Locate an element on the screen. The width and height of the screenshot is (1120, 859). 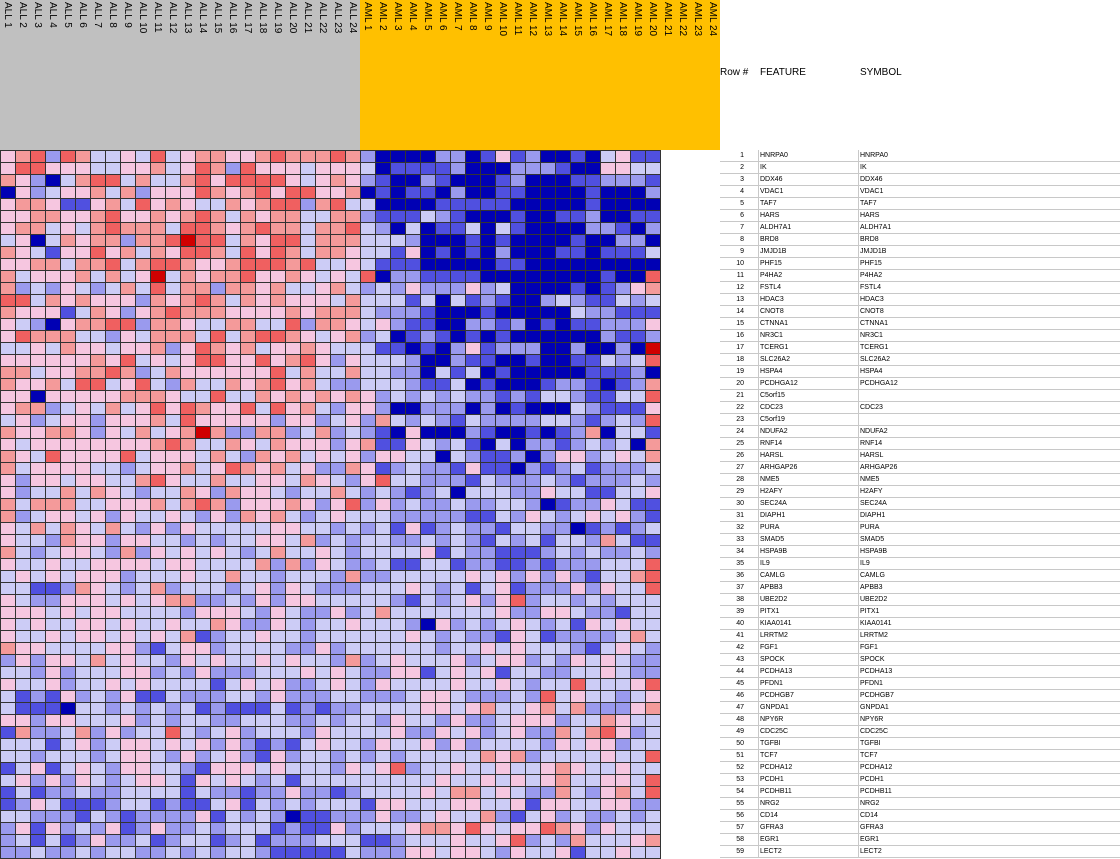
column-label: ALL 21 is located at coordinates (307, 18).